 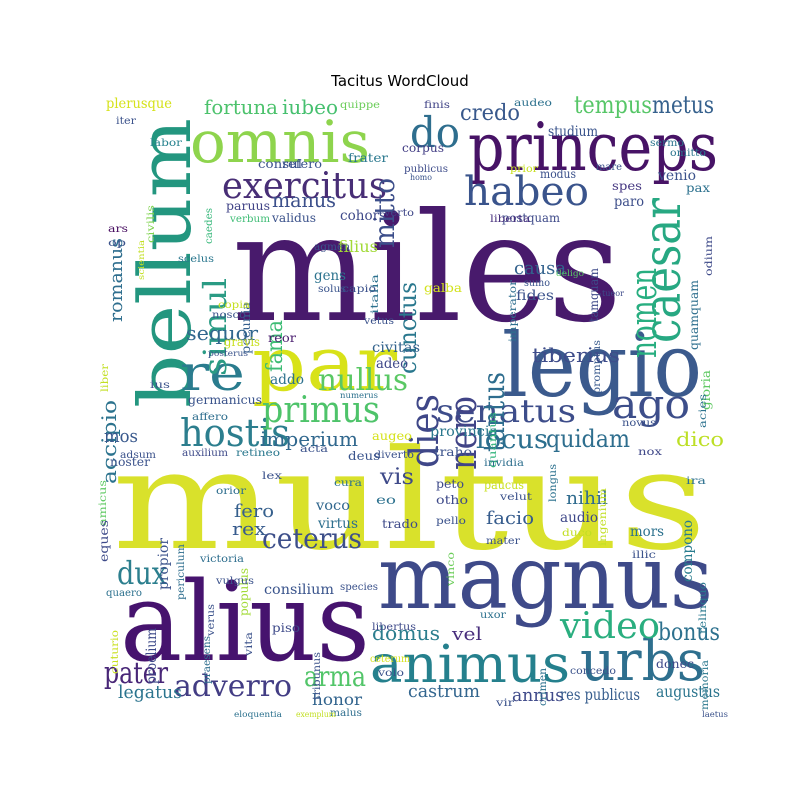 What do you see at coordinates (396, 348) in the screenshot?
I see `word-civitas: civitas` at bounding box center [396, 348].